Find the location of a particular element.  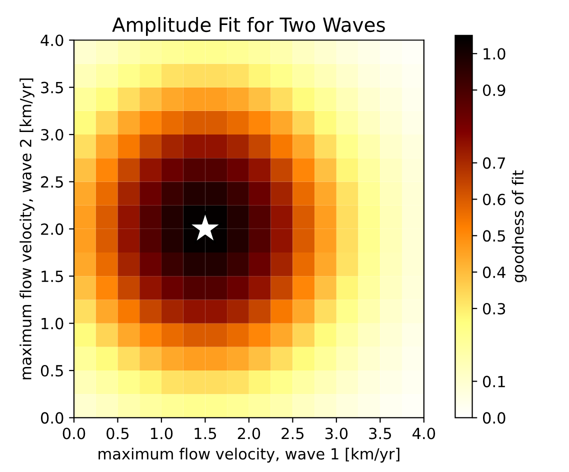

color-bar-label: 0.0 is located at coordinates (494, 418).